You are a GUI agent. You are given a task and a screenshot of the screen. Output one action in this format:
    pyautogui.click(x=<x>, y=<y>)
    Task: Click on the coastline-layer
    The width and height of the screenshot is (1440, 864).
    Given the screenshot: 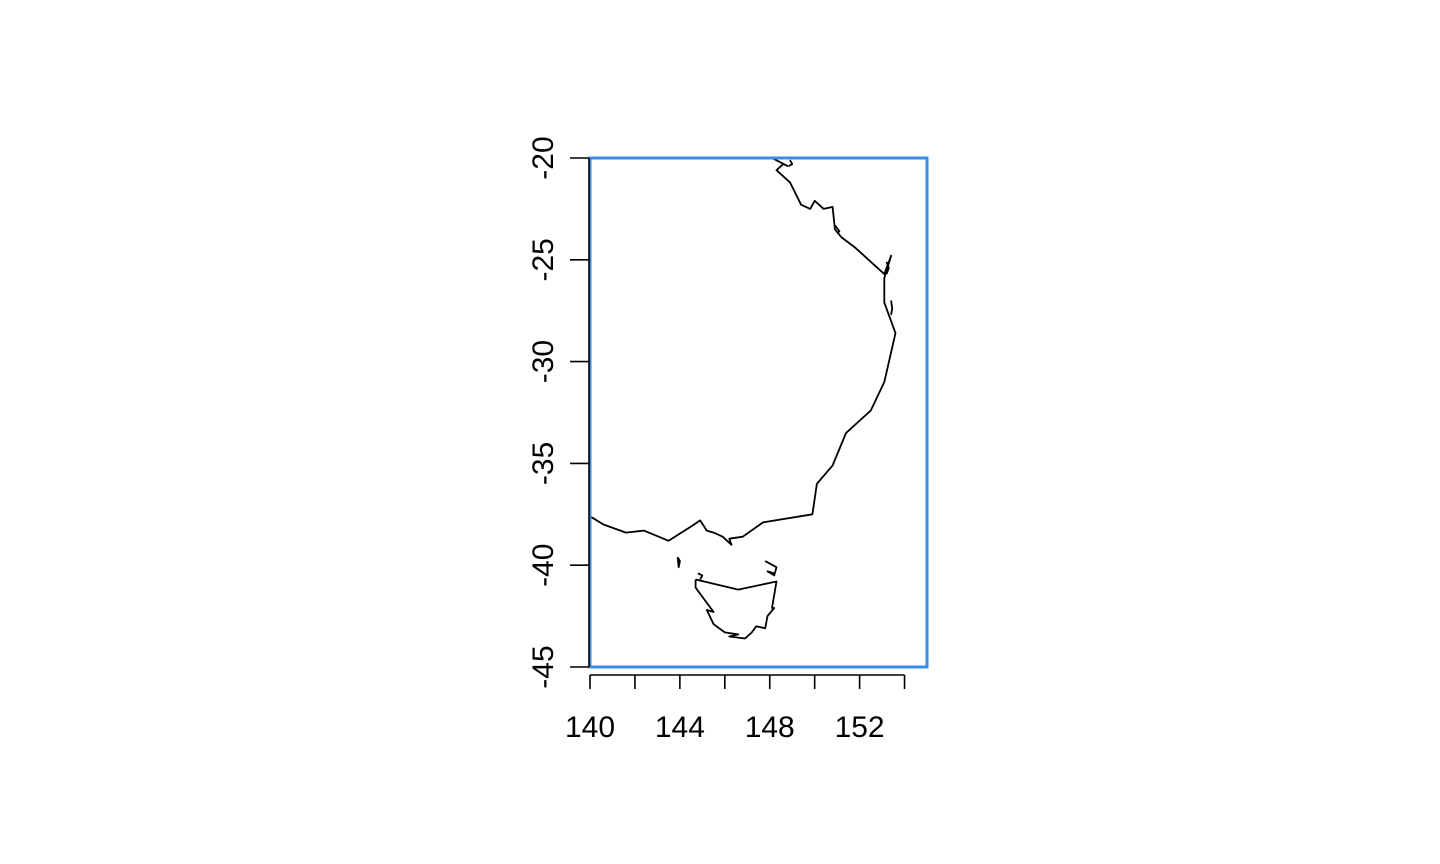 What is the action you would take?
    pyautogui.click(x=743, y=398)
    